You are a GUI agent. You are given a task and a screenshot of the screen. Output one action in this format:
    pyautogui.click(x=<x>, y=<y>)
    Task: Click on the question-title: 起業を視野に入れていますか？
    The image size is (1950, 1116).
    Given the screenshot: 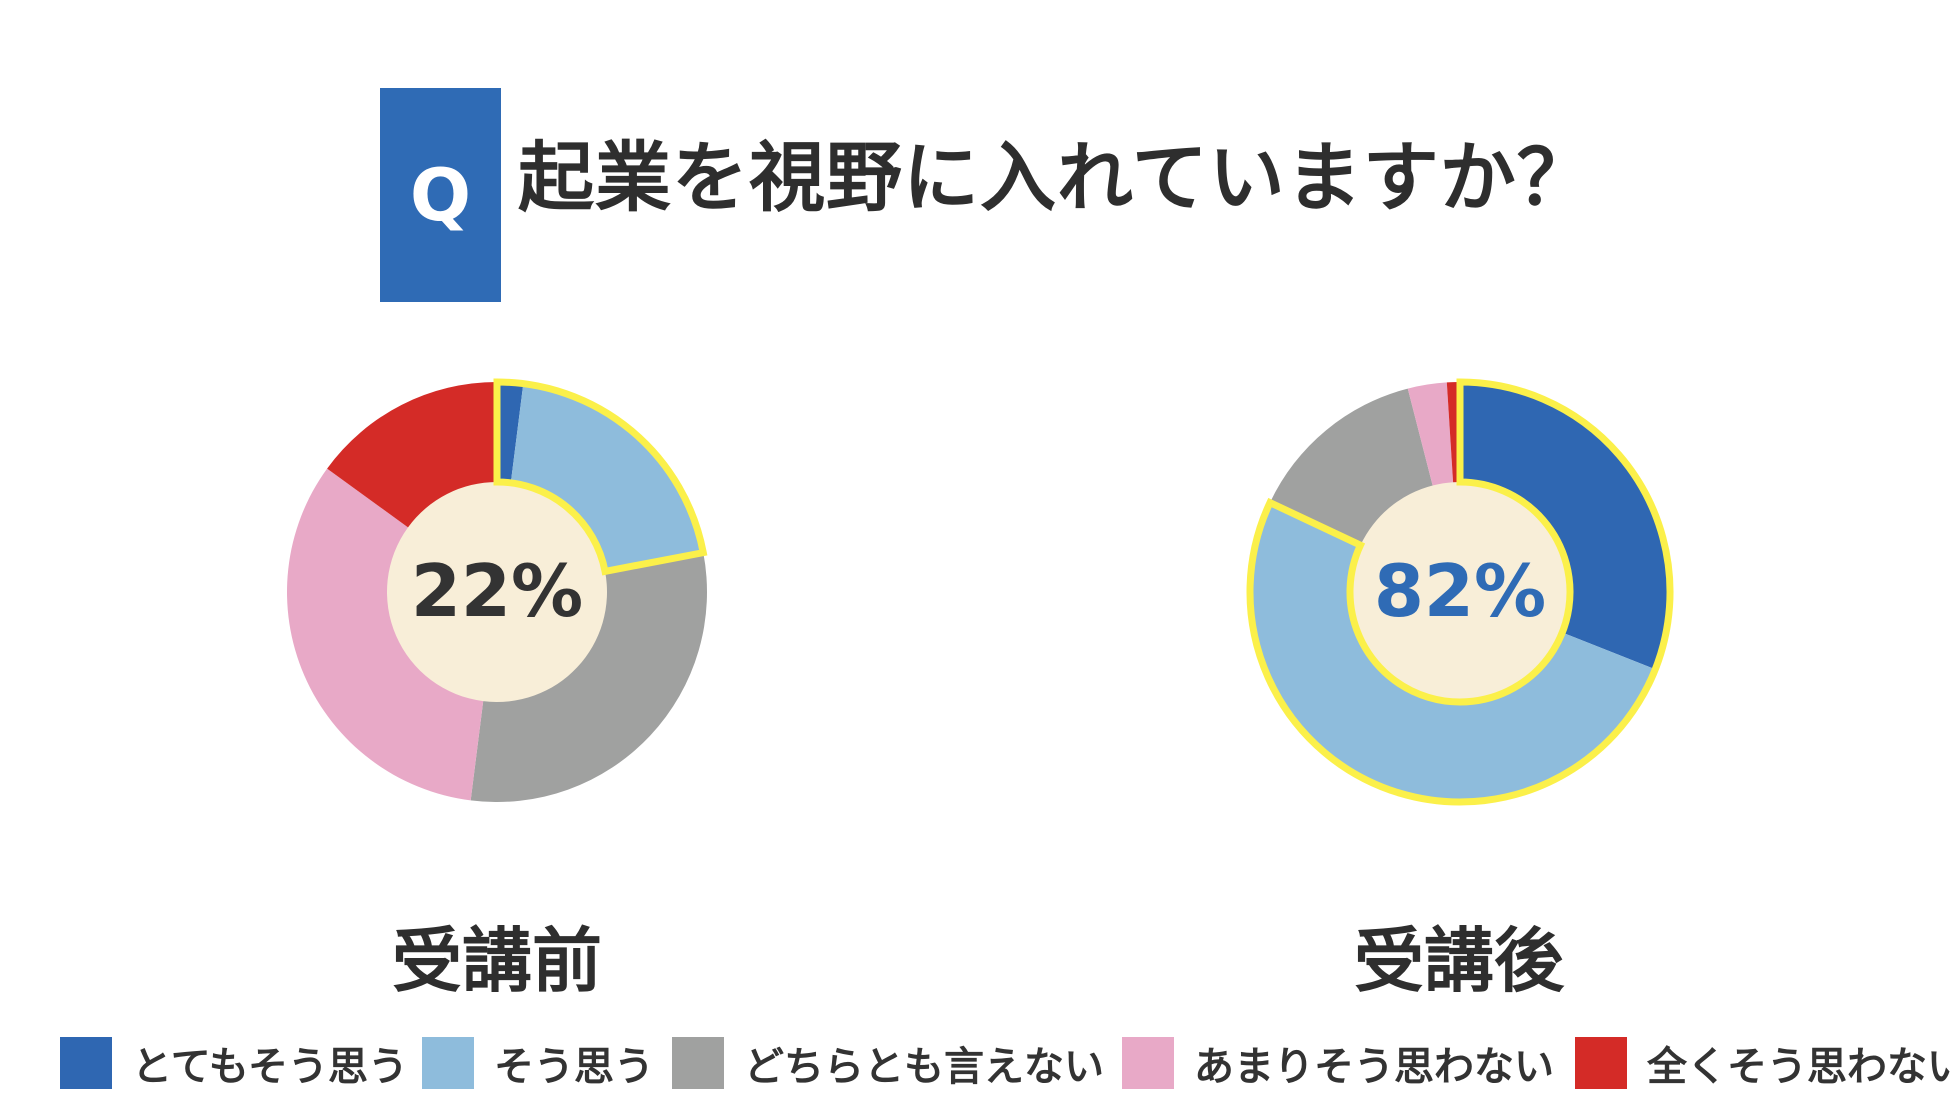 What is the action you would take?
    pyautogui.click(x=1056, y=177)
    